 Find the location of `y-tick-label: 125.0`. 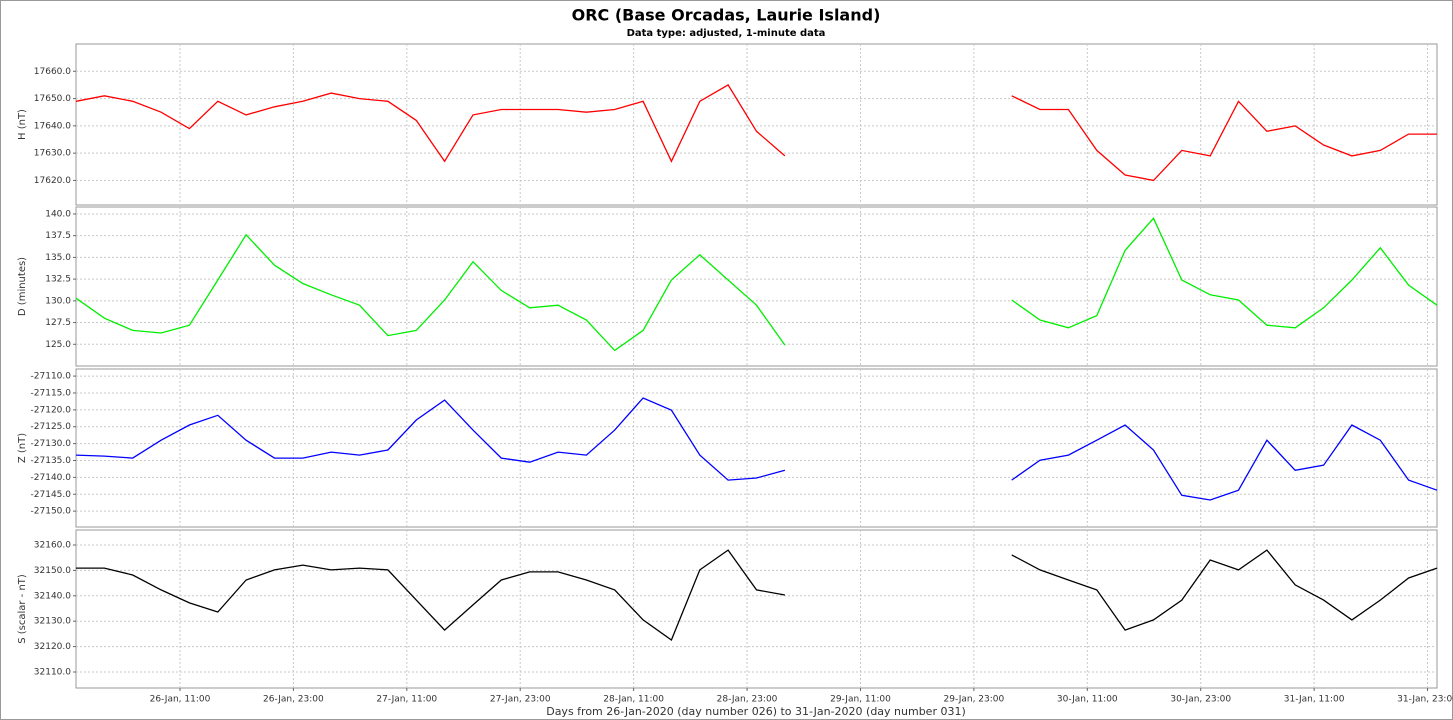

y-tick-label: 125.0 is located at coordinates (58, 345).